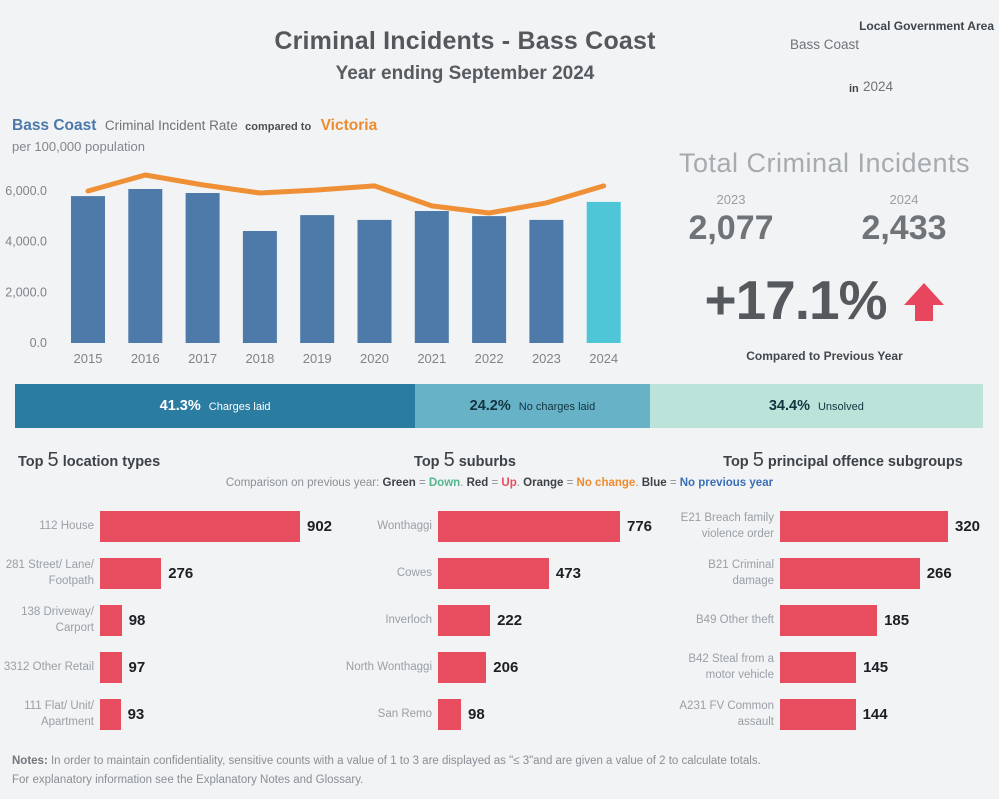 The image size is (999, 799). What do you see at coordinates (570, 483) in the screenshot?
I see `legend-entry: =` at bounding box center [570, 483].